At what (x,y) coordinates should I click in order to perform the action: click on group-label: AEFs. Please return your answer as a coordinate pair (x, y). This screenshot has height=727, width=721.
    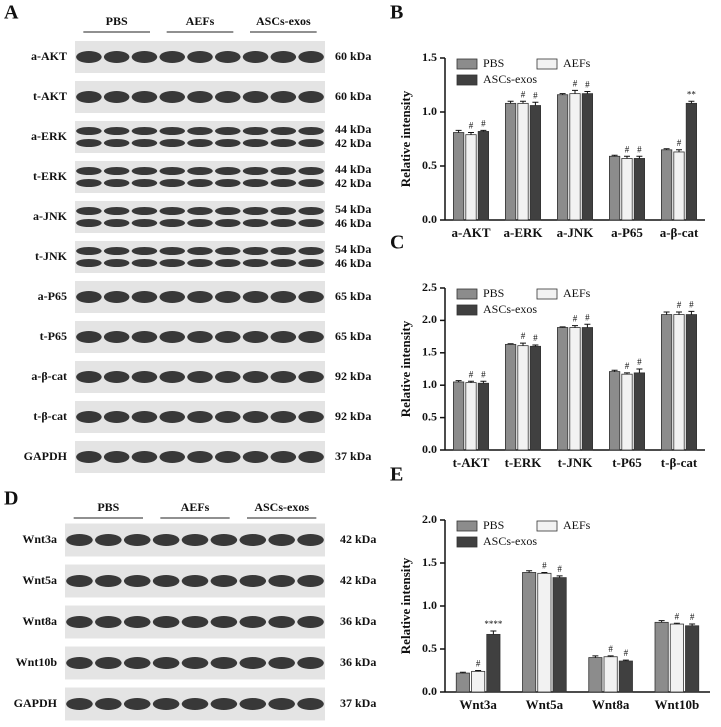
    Looking at the image, I should click on (195, 507).